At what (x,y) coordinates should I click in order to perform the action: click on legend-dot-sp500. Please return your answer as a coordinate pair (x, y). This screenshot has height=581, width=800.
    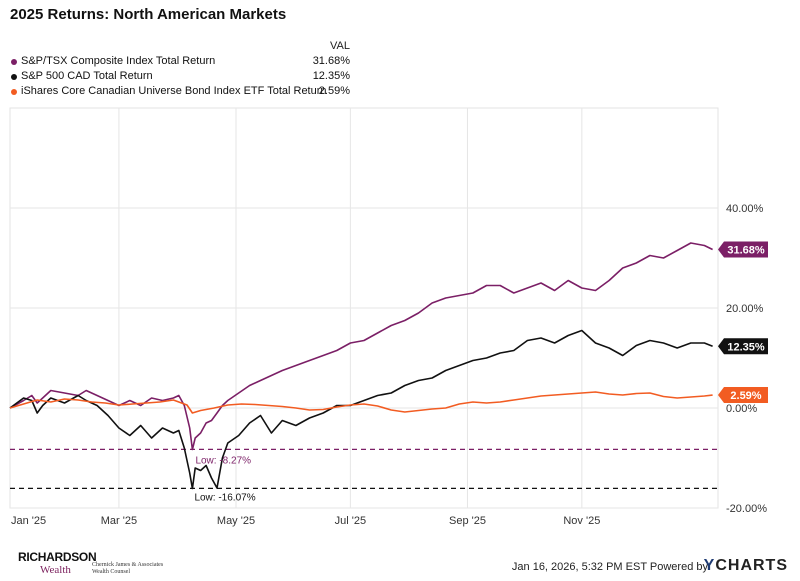
    Looking at the image, I should click on (14, 77).